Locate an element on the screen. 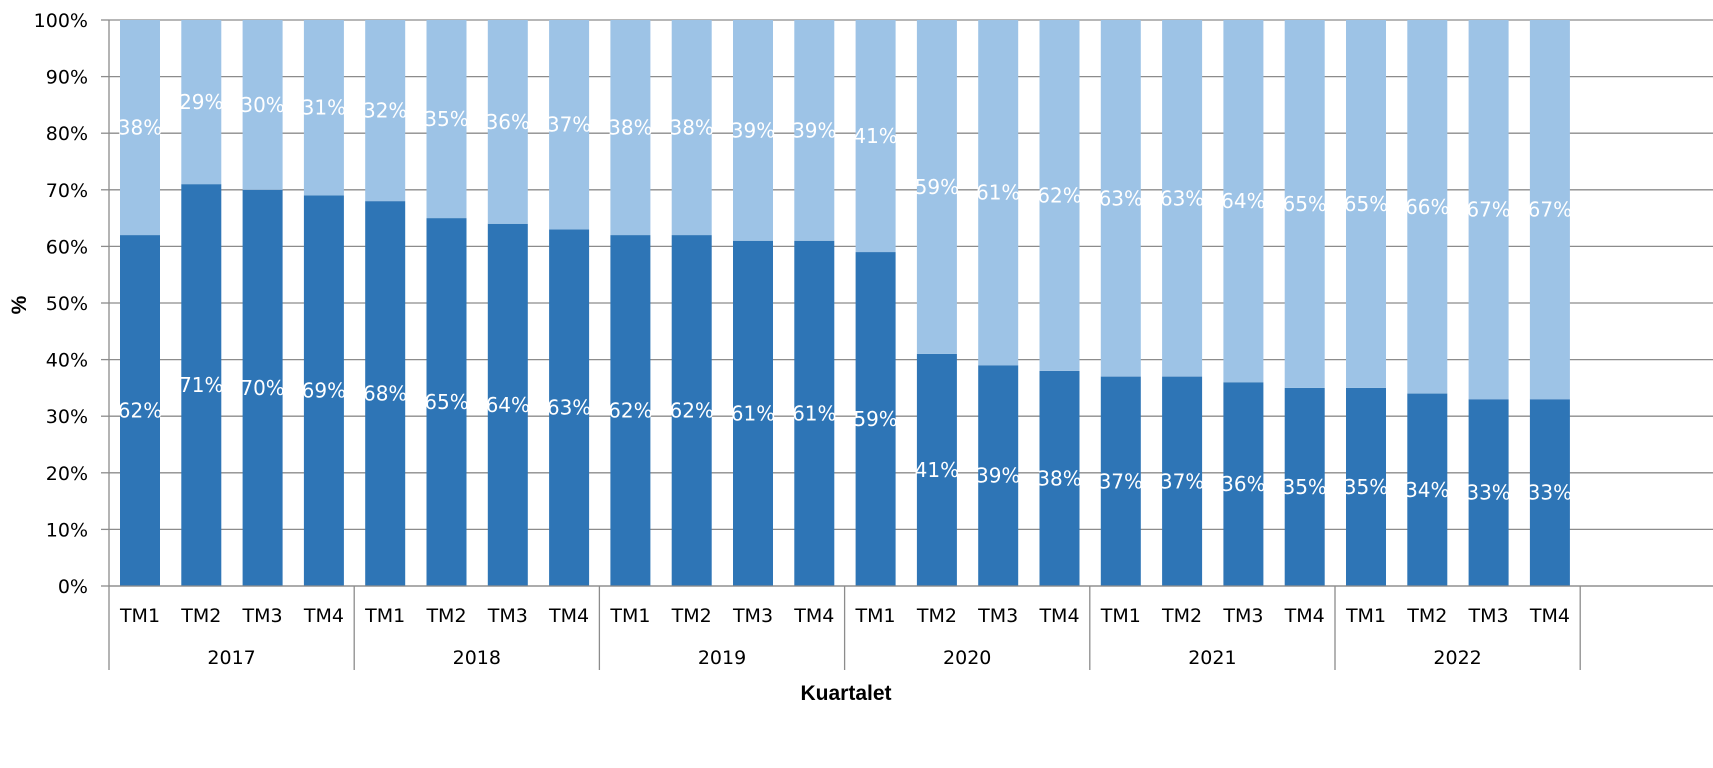 This screenshot has height=768, width=1713. data-label: 71% is located at coordinates (201, 385).